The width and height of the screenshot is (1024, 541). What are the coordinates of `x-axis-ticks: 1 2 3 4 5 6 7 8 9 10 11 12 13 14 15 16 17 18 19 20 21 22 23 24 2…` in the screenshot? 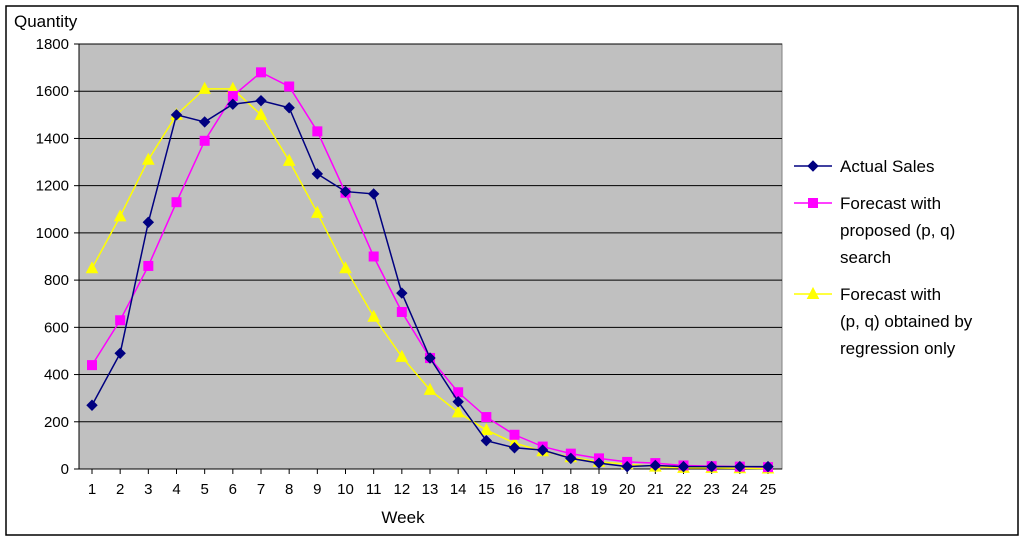 It's located at (430, 483).